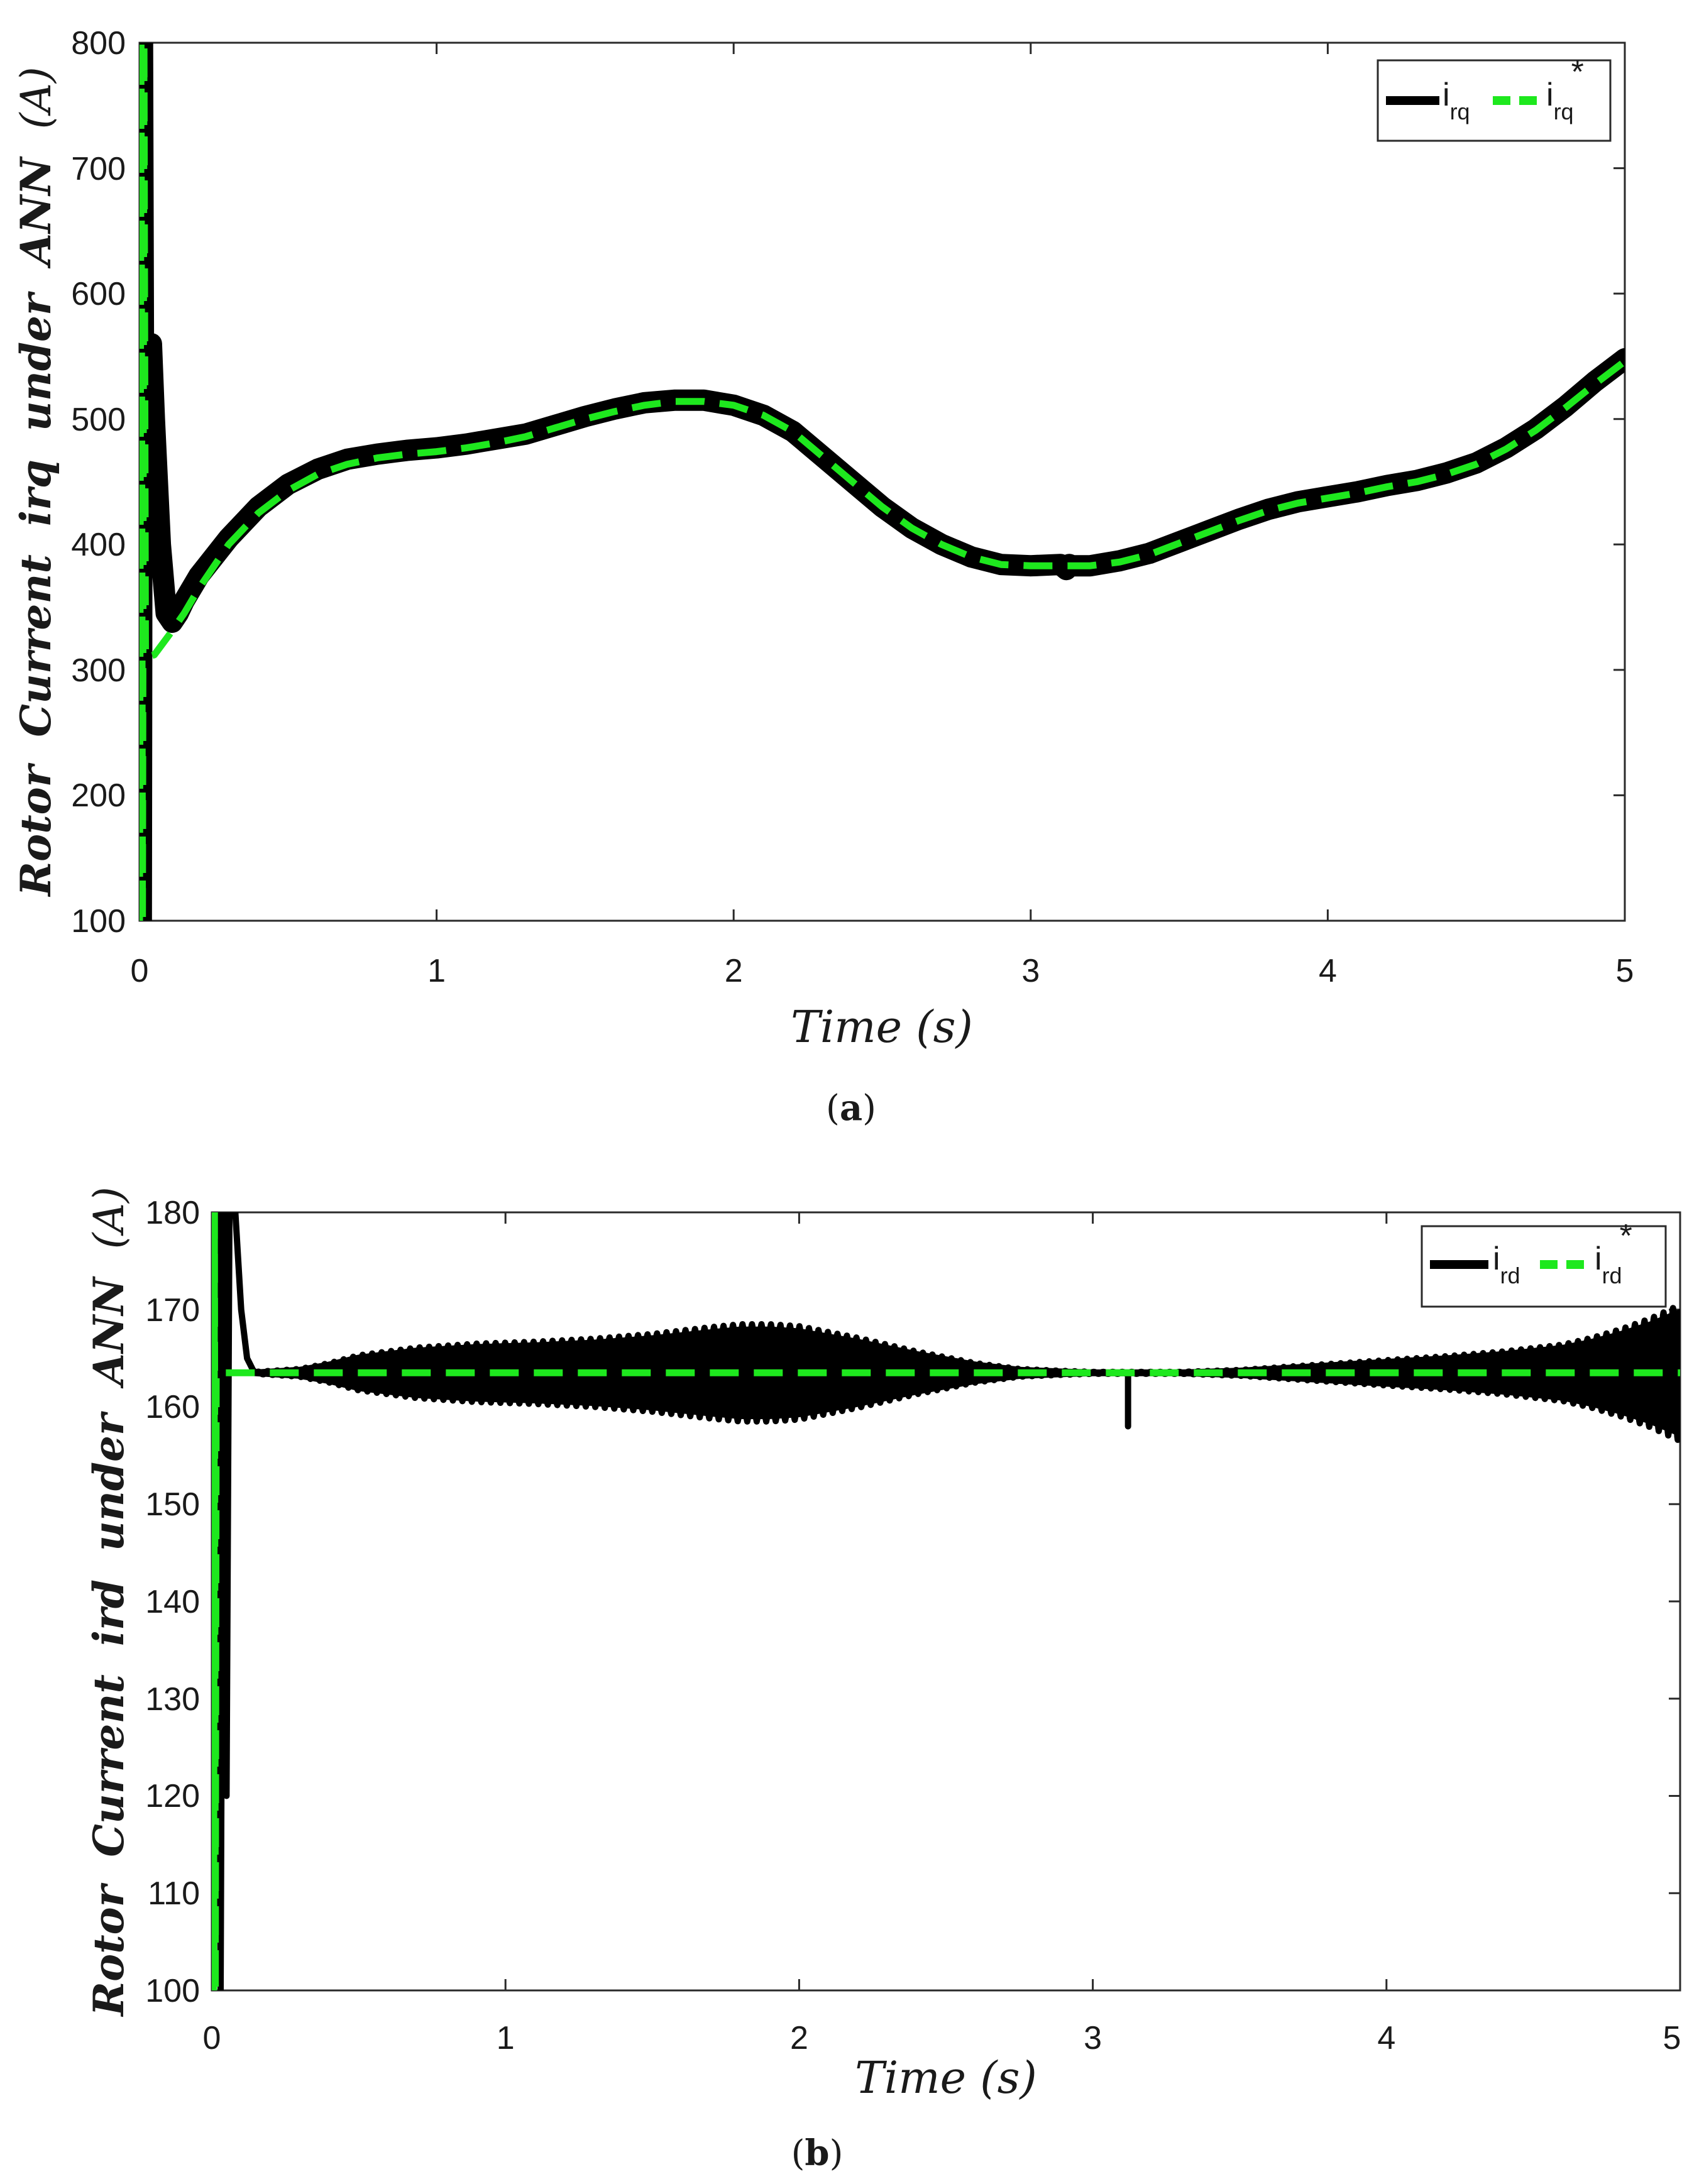 Image resolution: width=1704 pixels, height=2184 pixels. What do you see at coordinates (108, 1612) in the screenshot?
I see `y-axis-word: ird` at bounding box center [108, 1612].